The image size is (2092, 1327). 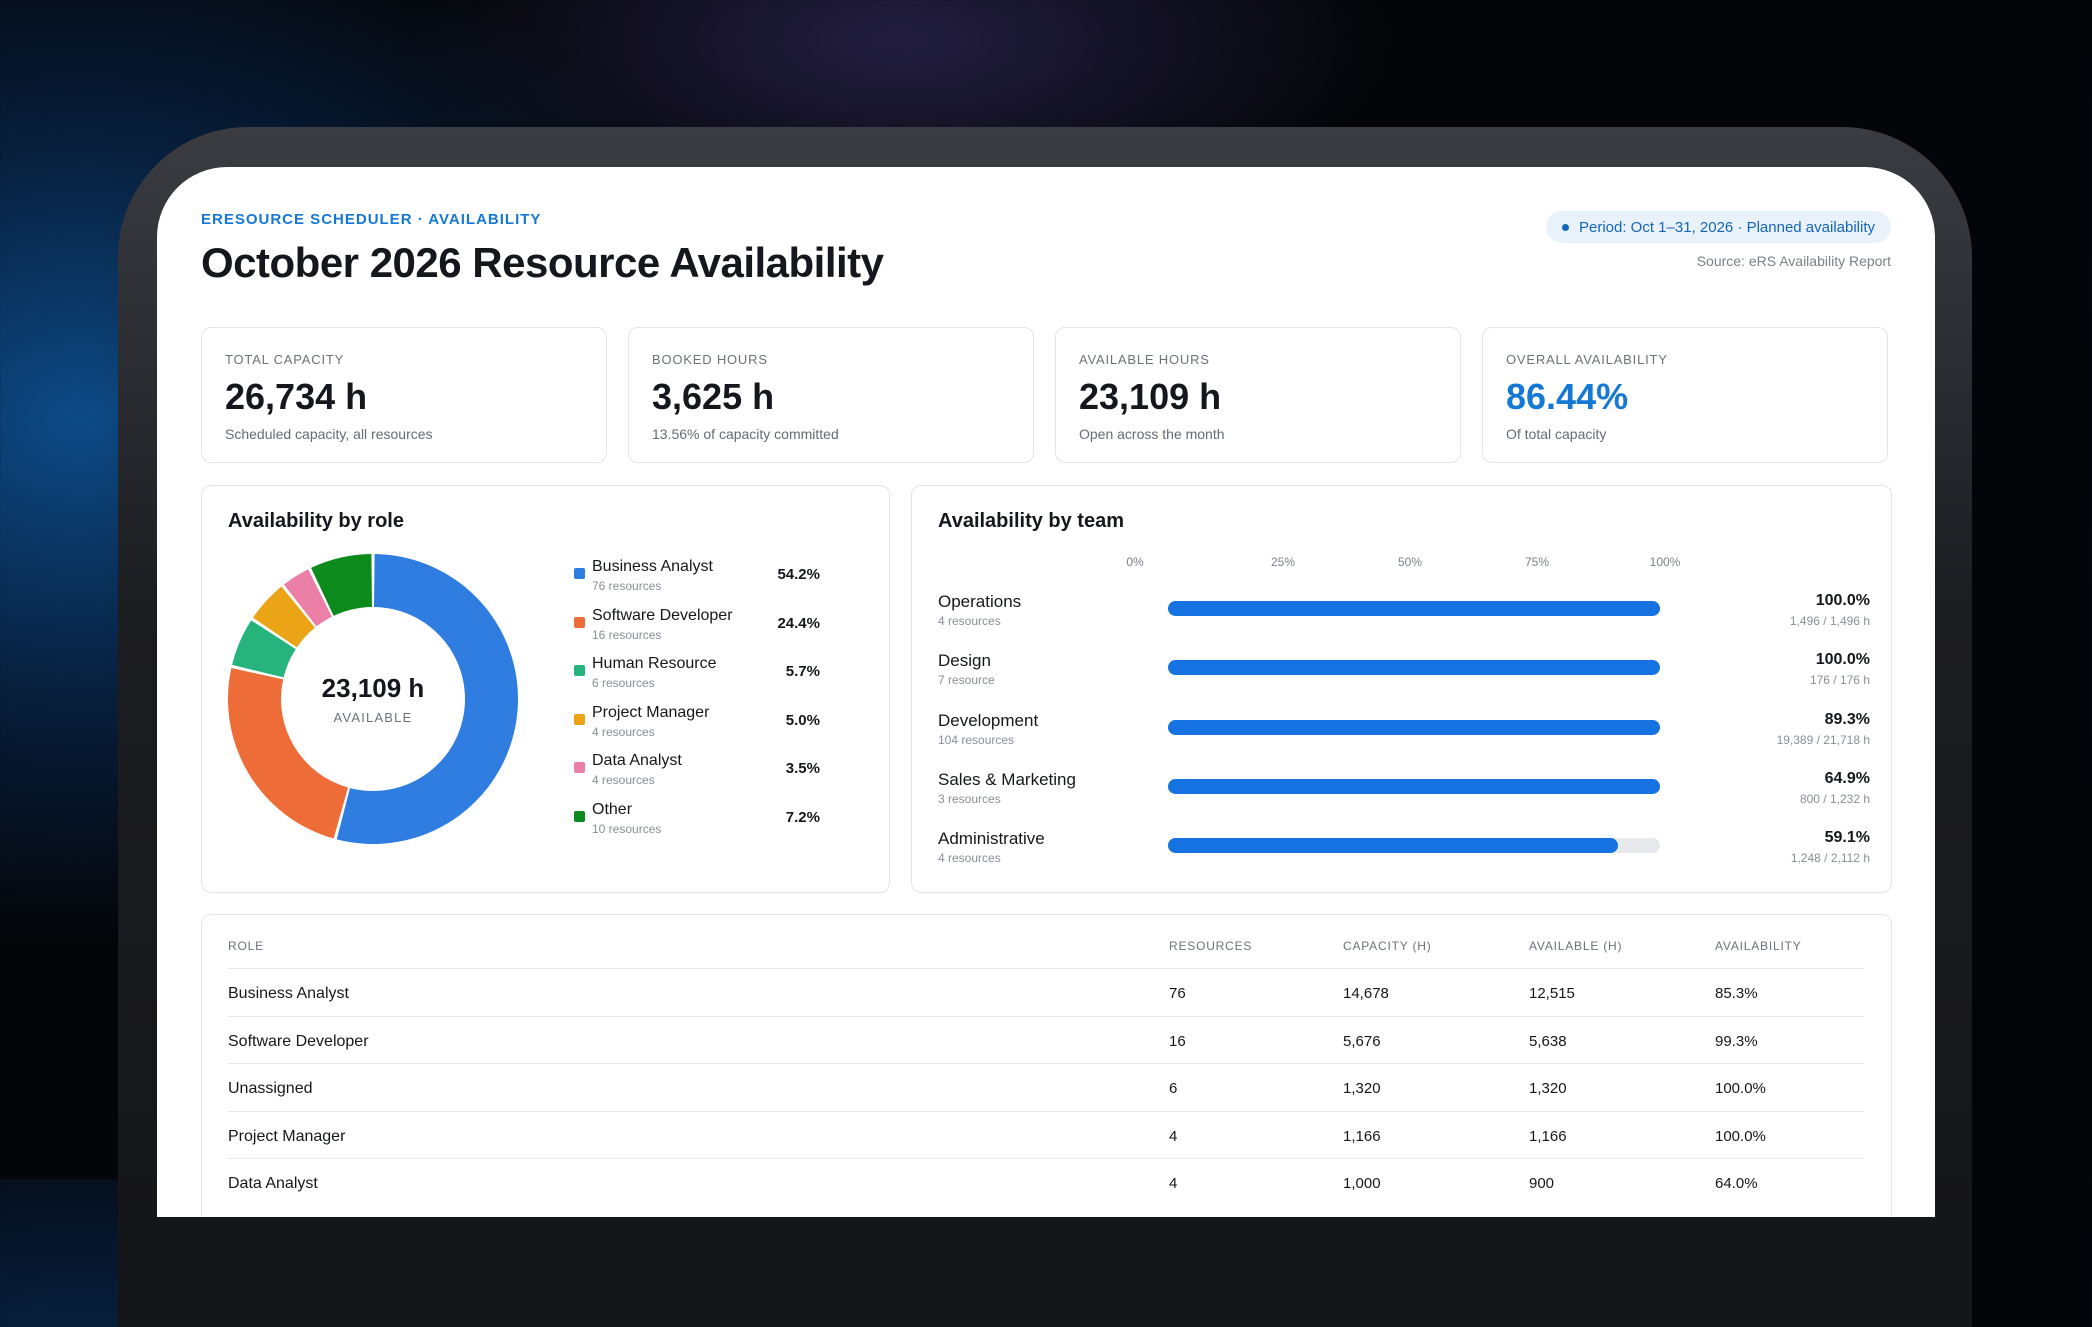 I want to click on team-availability-percent: 59.1%, so click(x=1847, y=838).